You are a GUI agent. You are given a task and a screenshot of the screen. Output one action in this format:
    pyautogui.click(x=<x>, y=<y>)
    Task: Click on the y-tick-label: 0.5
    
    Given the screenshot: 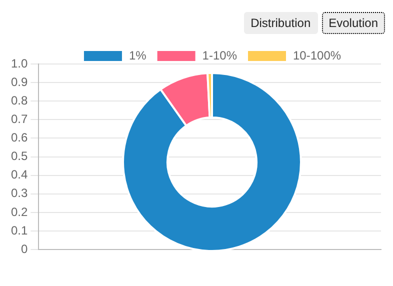 What is the action you would take?
    pyautogui.click(x=19, y=156)
    